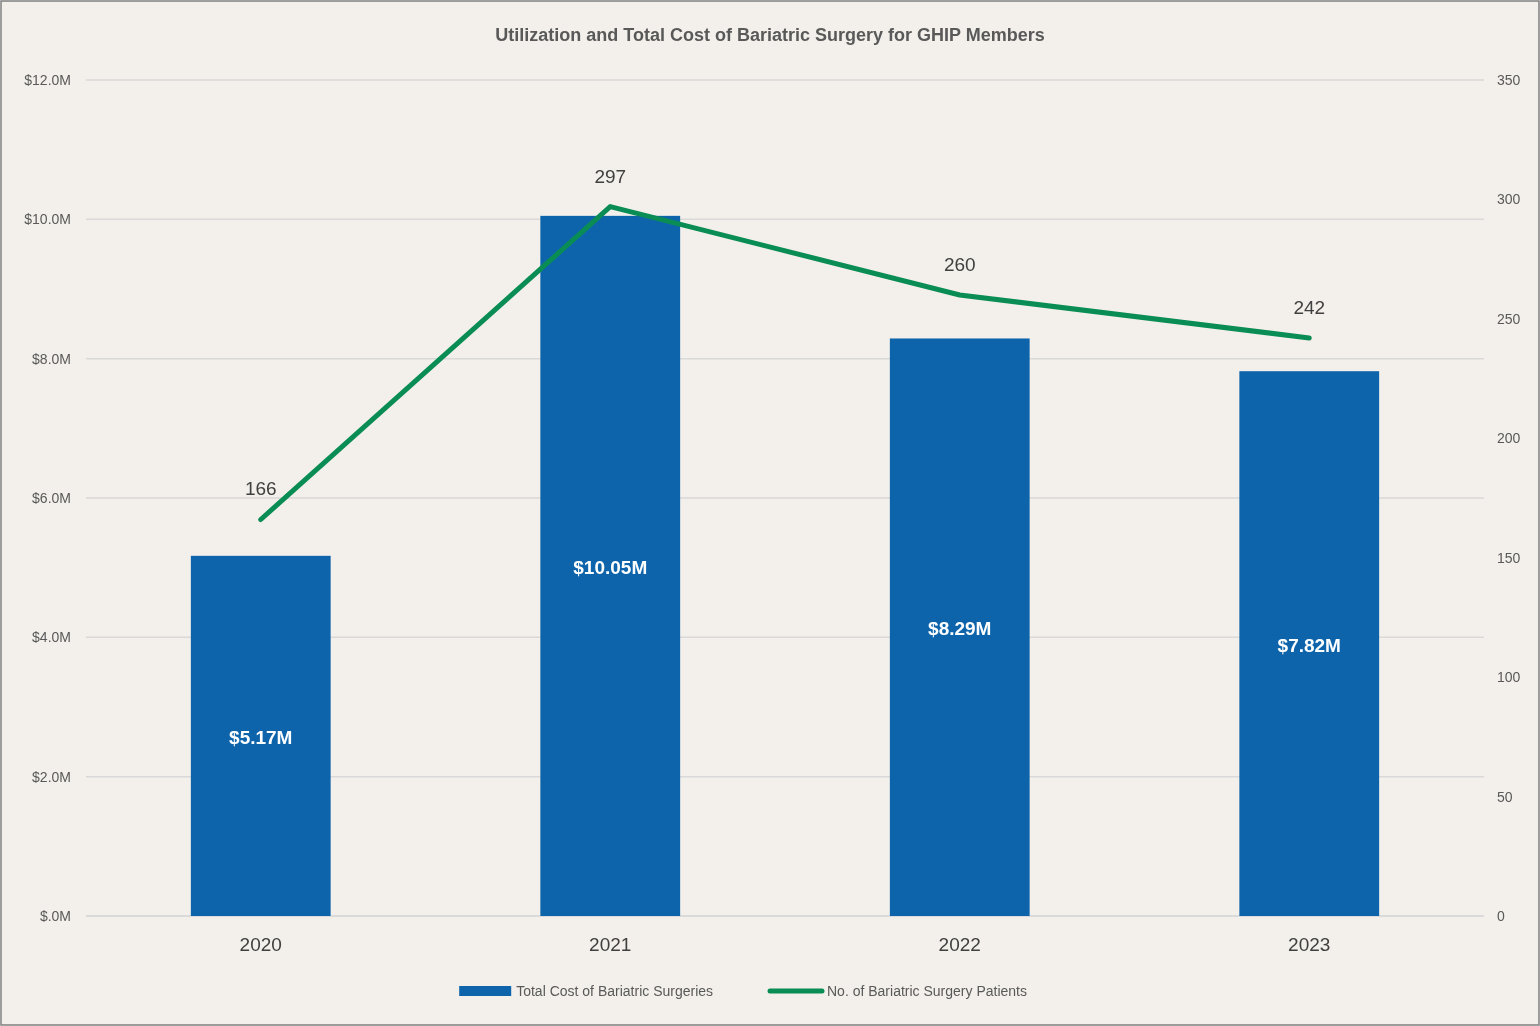  I want to click on legend-label: No. of Bariatric Surgery Patients, so click(927, 991).